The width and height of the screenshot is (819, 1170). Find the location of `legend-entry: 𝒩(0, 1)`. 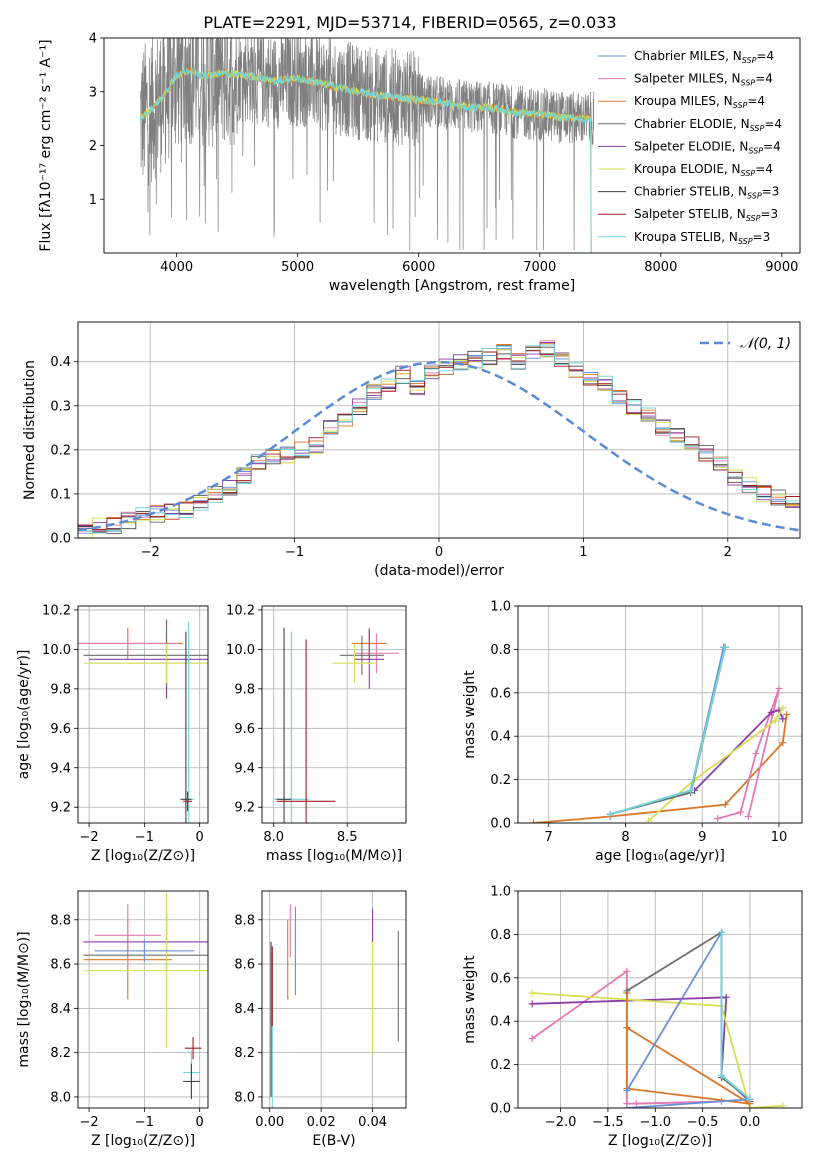

legend-entry: 𝒩(0, 1) is located at coordinates (765, 344).